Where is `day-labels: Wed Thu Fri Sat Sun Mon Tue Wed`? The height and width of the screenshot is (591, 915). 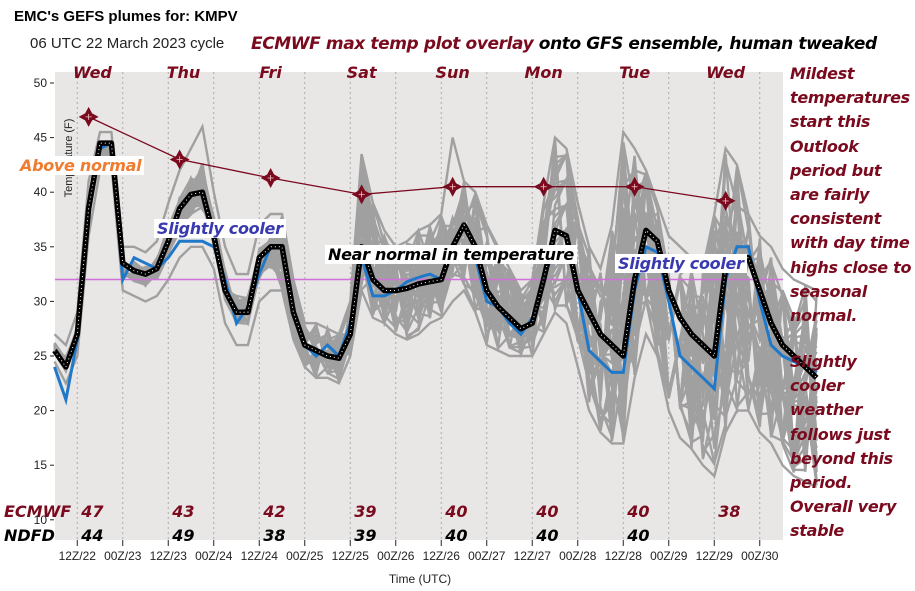 day-labels: Wed Thu Fri Sat Sun Mon Tue Wed is located at coordinates (409, 72).